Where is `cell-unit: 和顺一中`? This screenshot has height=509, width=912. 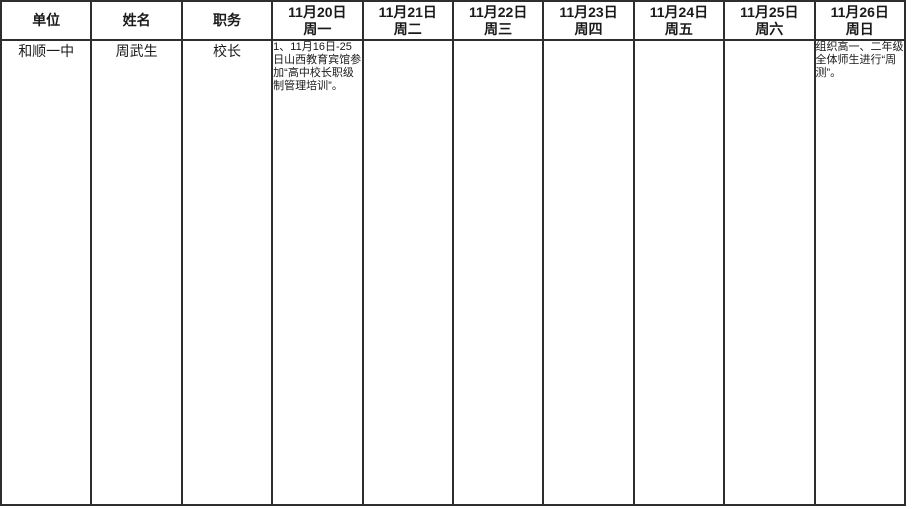 cell-unit: 和顺一中 is located at coordinates (46, 272).